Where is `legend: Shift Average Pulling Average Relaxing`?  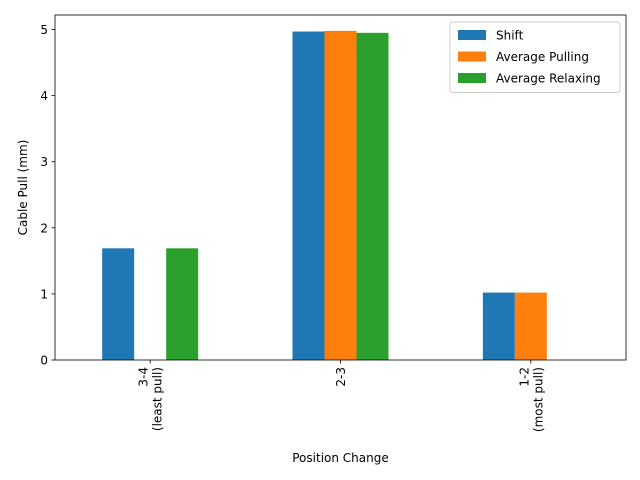
legend: Shift Average Pulling Average Relaxing is located at coordinates (535, 57).